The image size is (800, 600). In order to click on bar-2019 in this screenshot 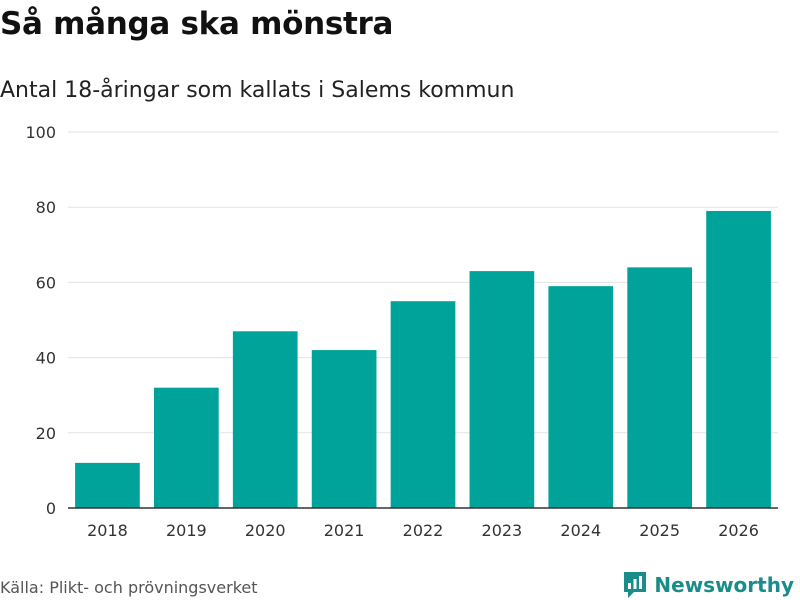, I will do `click(186, 447)`.